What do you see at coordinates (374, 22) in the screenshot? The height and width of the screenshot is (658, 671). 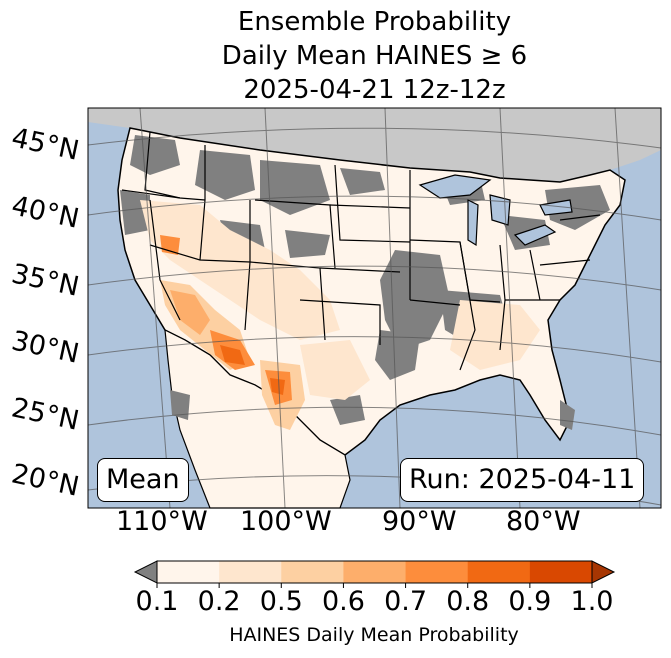 I see `title-line-1: Ensemble Probability` at bounding box center [374, 22].